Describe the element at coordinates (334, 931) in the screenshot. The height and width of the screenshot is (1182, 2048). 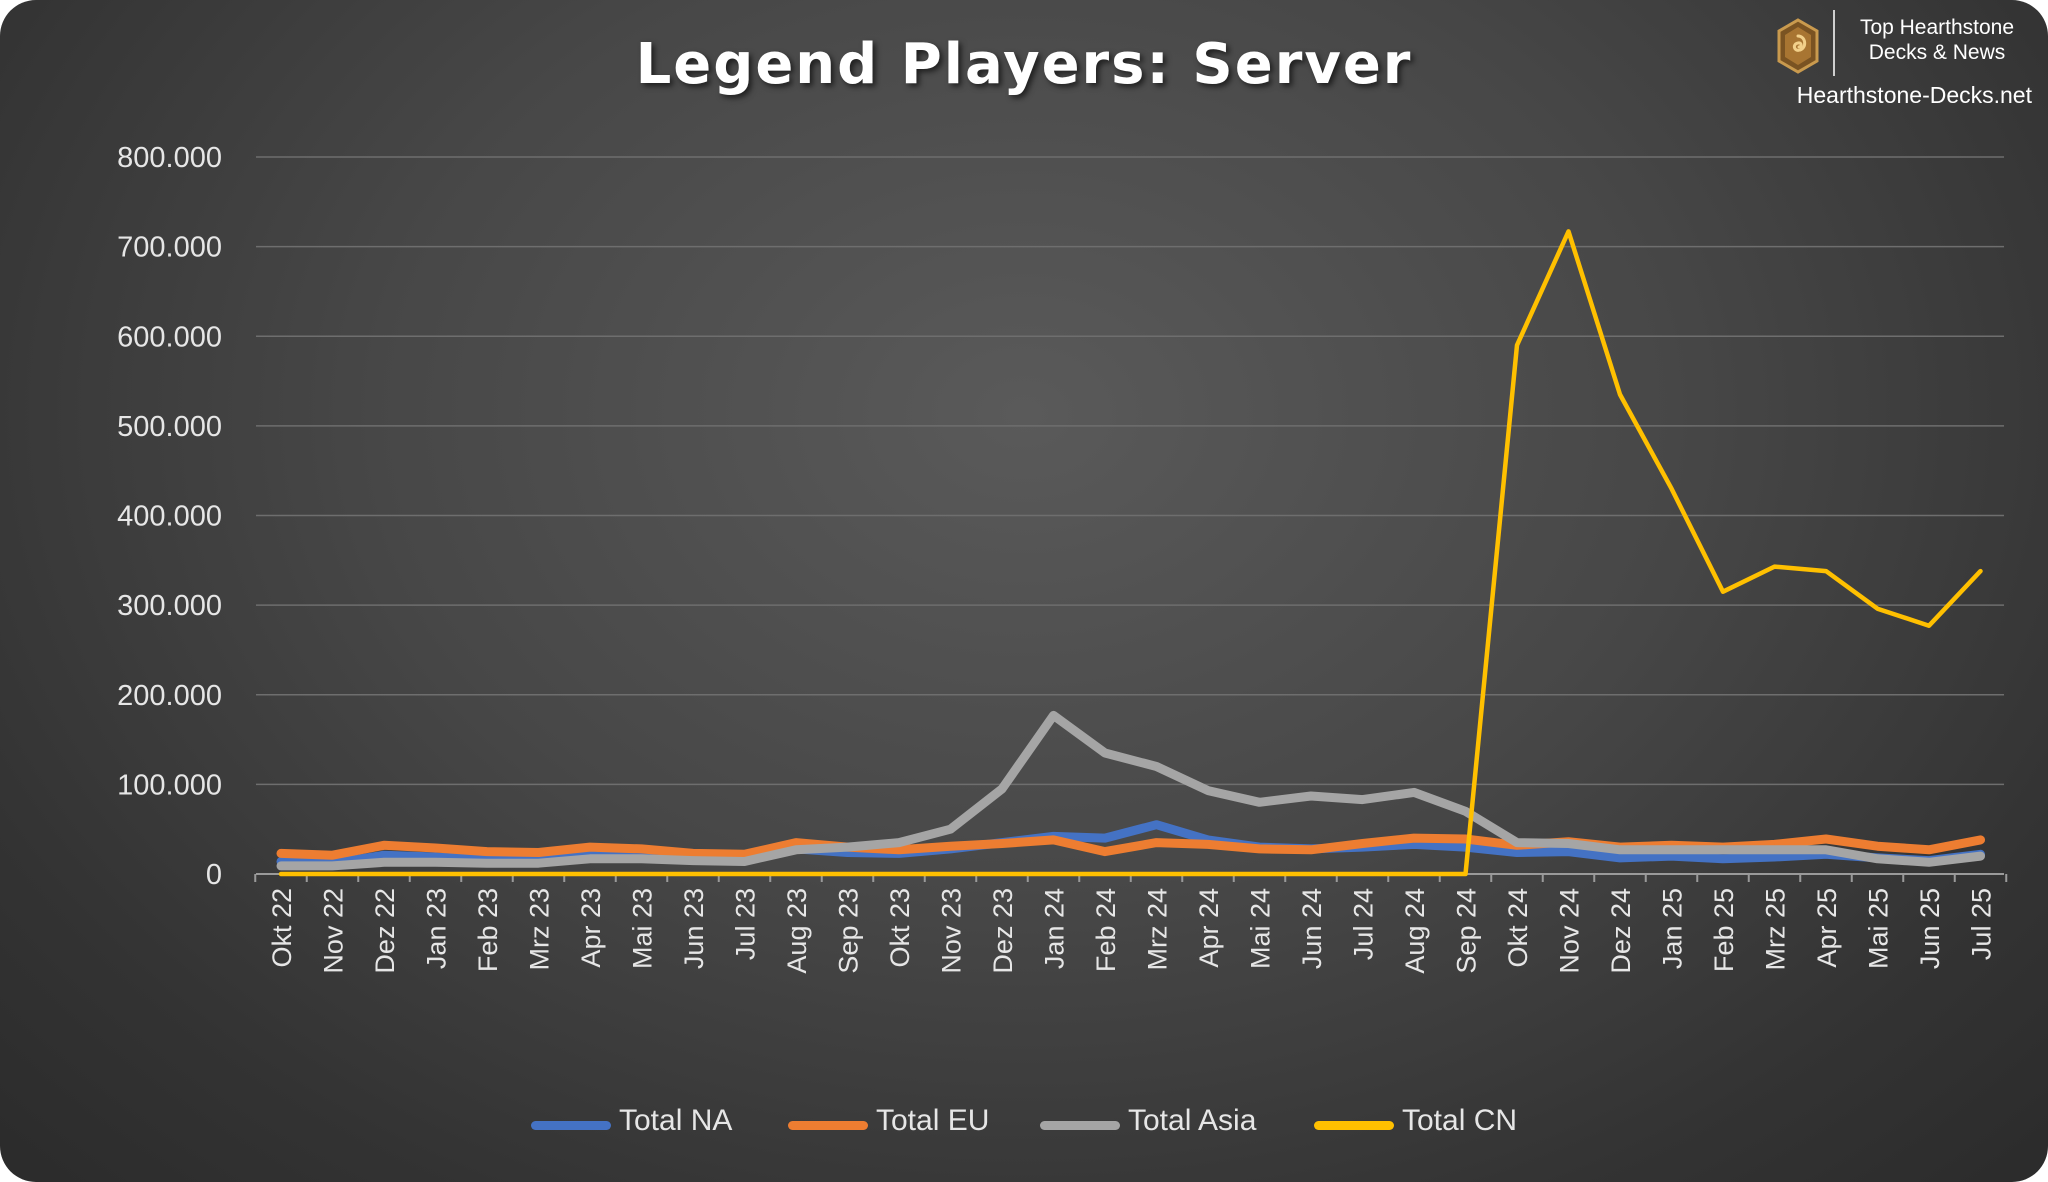
I see `x-tick-label: Nov 22` at that location.